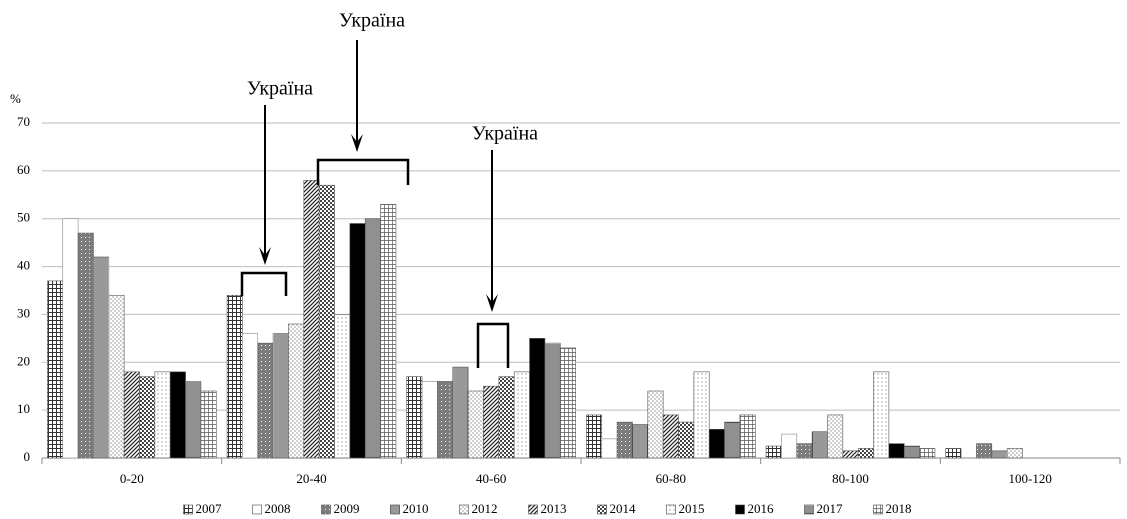 The width and height of the screenshot is (1127, 519). I want to click on legend-label: 2014, so click(623, 508).